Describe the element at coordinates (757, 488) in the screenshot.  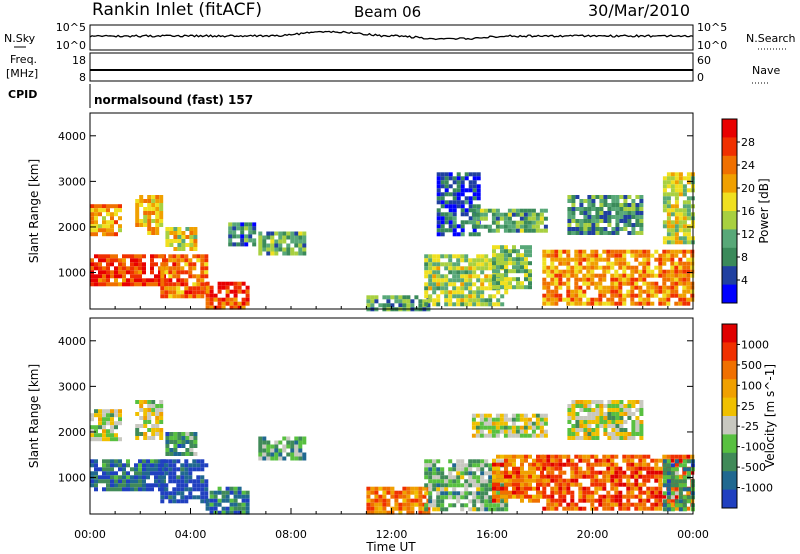
I see `colorbar-tick-label: -1000` at that location.